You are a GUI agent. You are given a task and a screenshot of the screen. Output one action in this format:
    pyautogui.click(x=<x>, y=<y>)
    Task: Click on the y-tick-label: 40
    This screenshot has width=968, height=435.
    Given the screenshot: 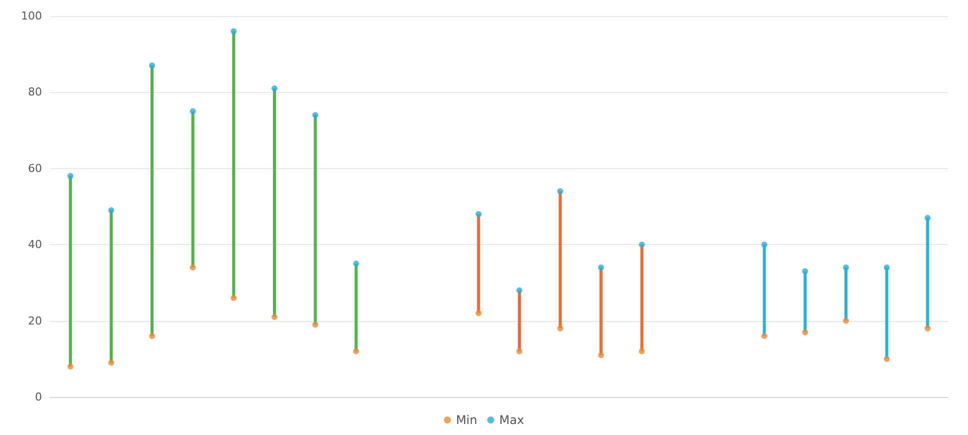 What is the action you would take?
    pyautogui.click(x=35, y=245)
    